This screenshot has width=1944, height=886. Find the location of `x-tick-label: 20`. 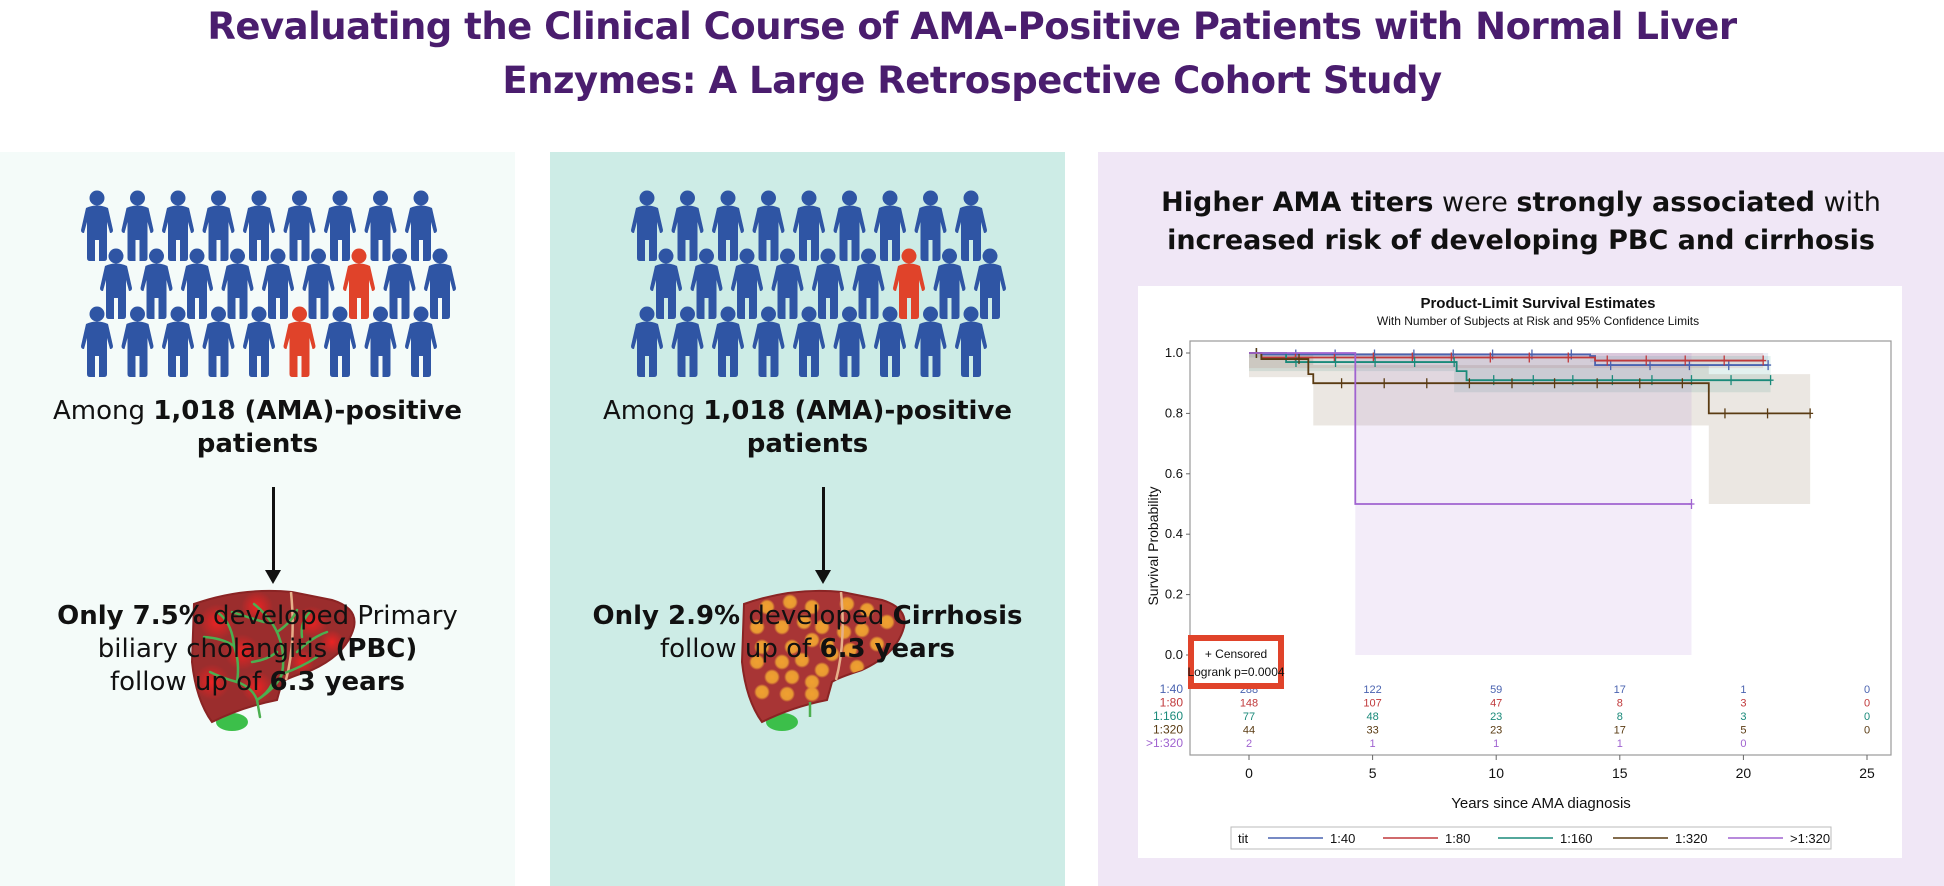

x-tick-label: 20 is located at coordinates (1744, 773).